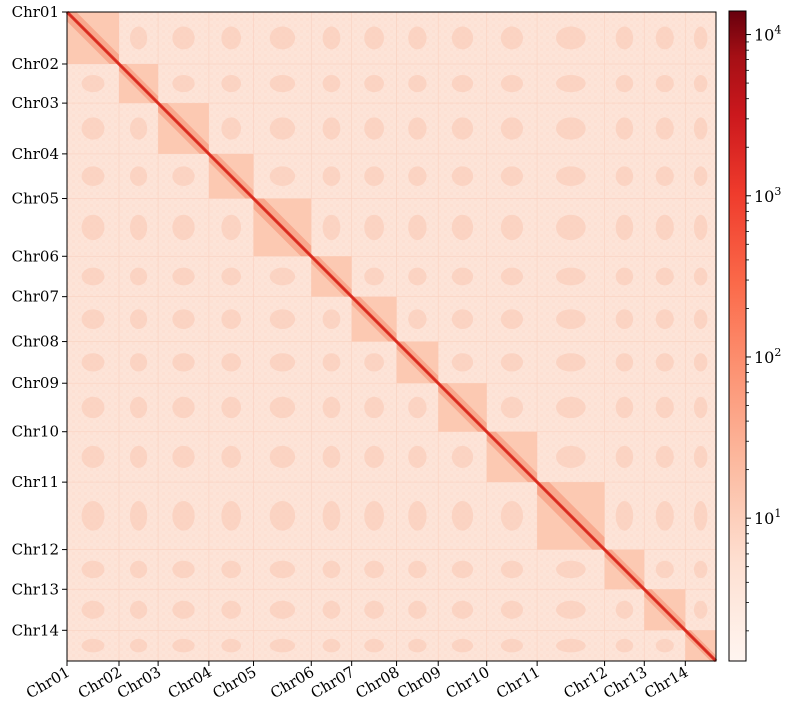 This screenshot has height=719, width=788. Describe the element at coordinates (419, 682) in the screenshot. I see `x-tick-label: Chr09` at that location.